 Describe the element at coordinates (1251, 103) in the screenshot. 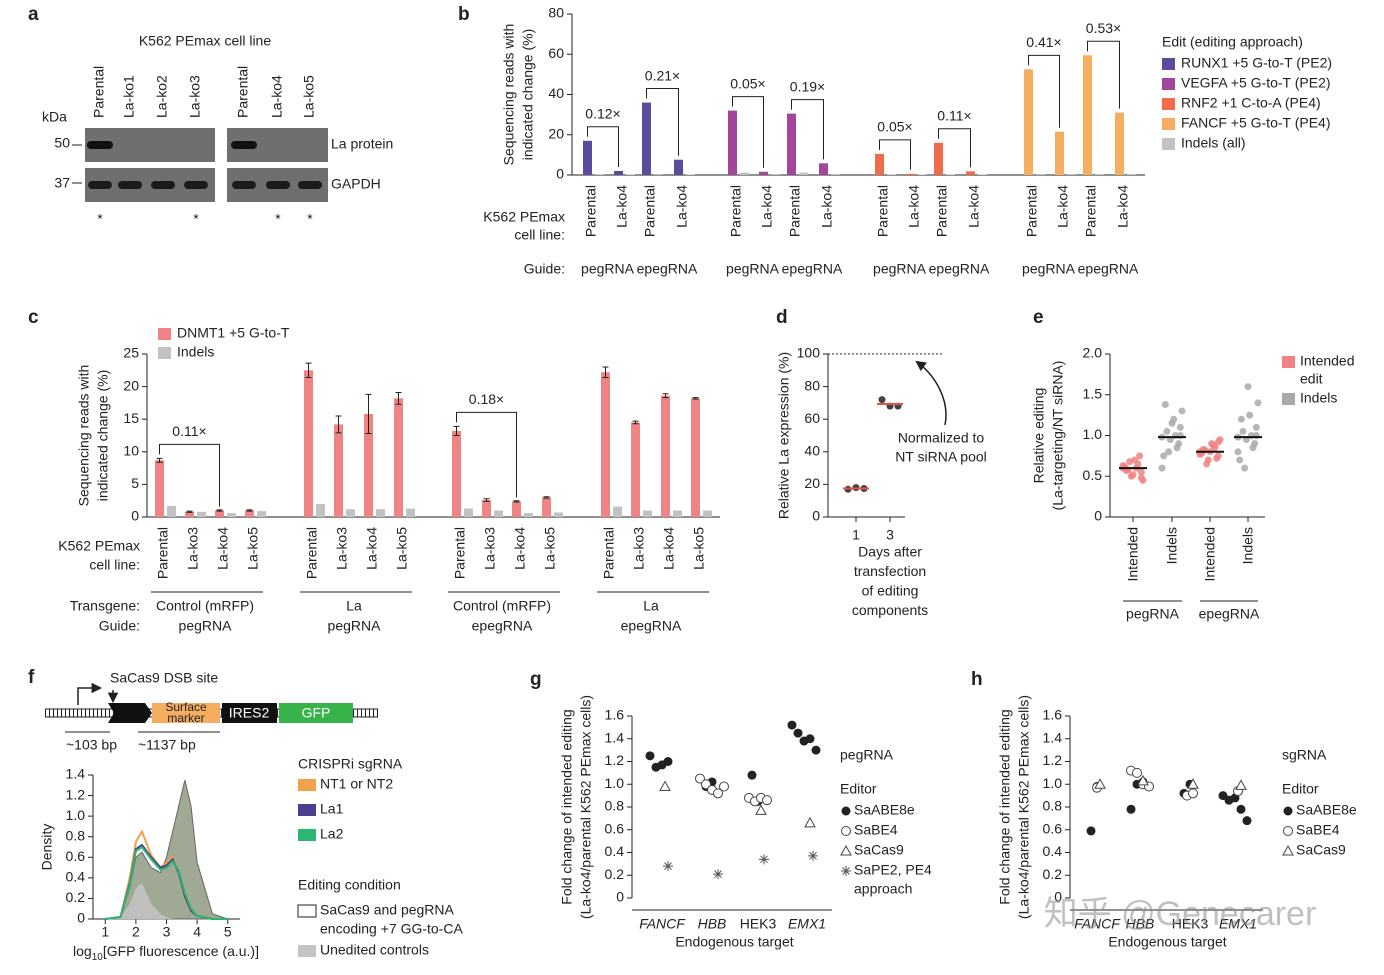

I see `legend-label: RNF2 +1 C-to-A (PE4)` at that location.